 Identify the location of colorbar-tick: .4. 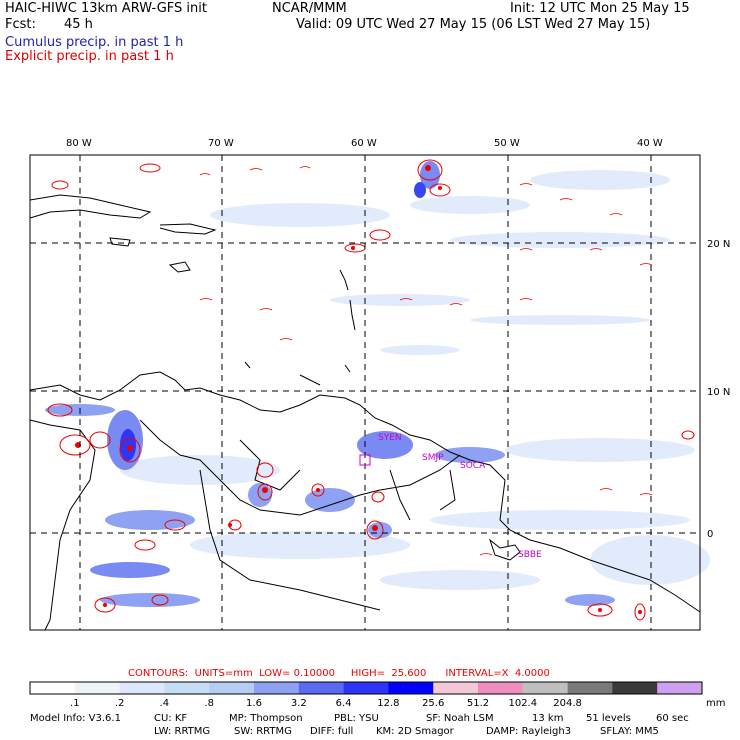
(165, 703).